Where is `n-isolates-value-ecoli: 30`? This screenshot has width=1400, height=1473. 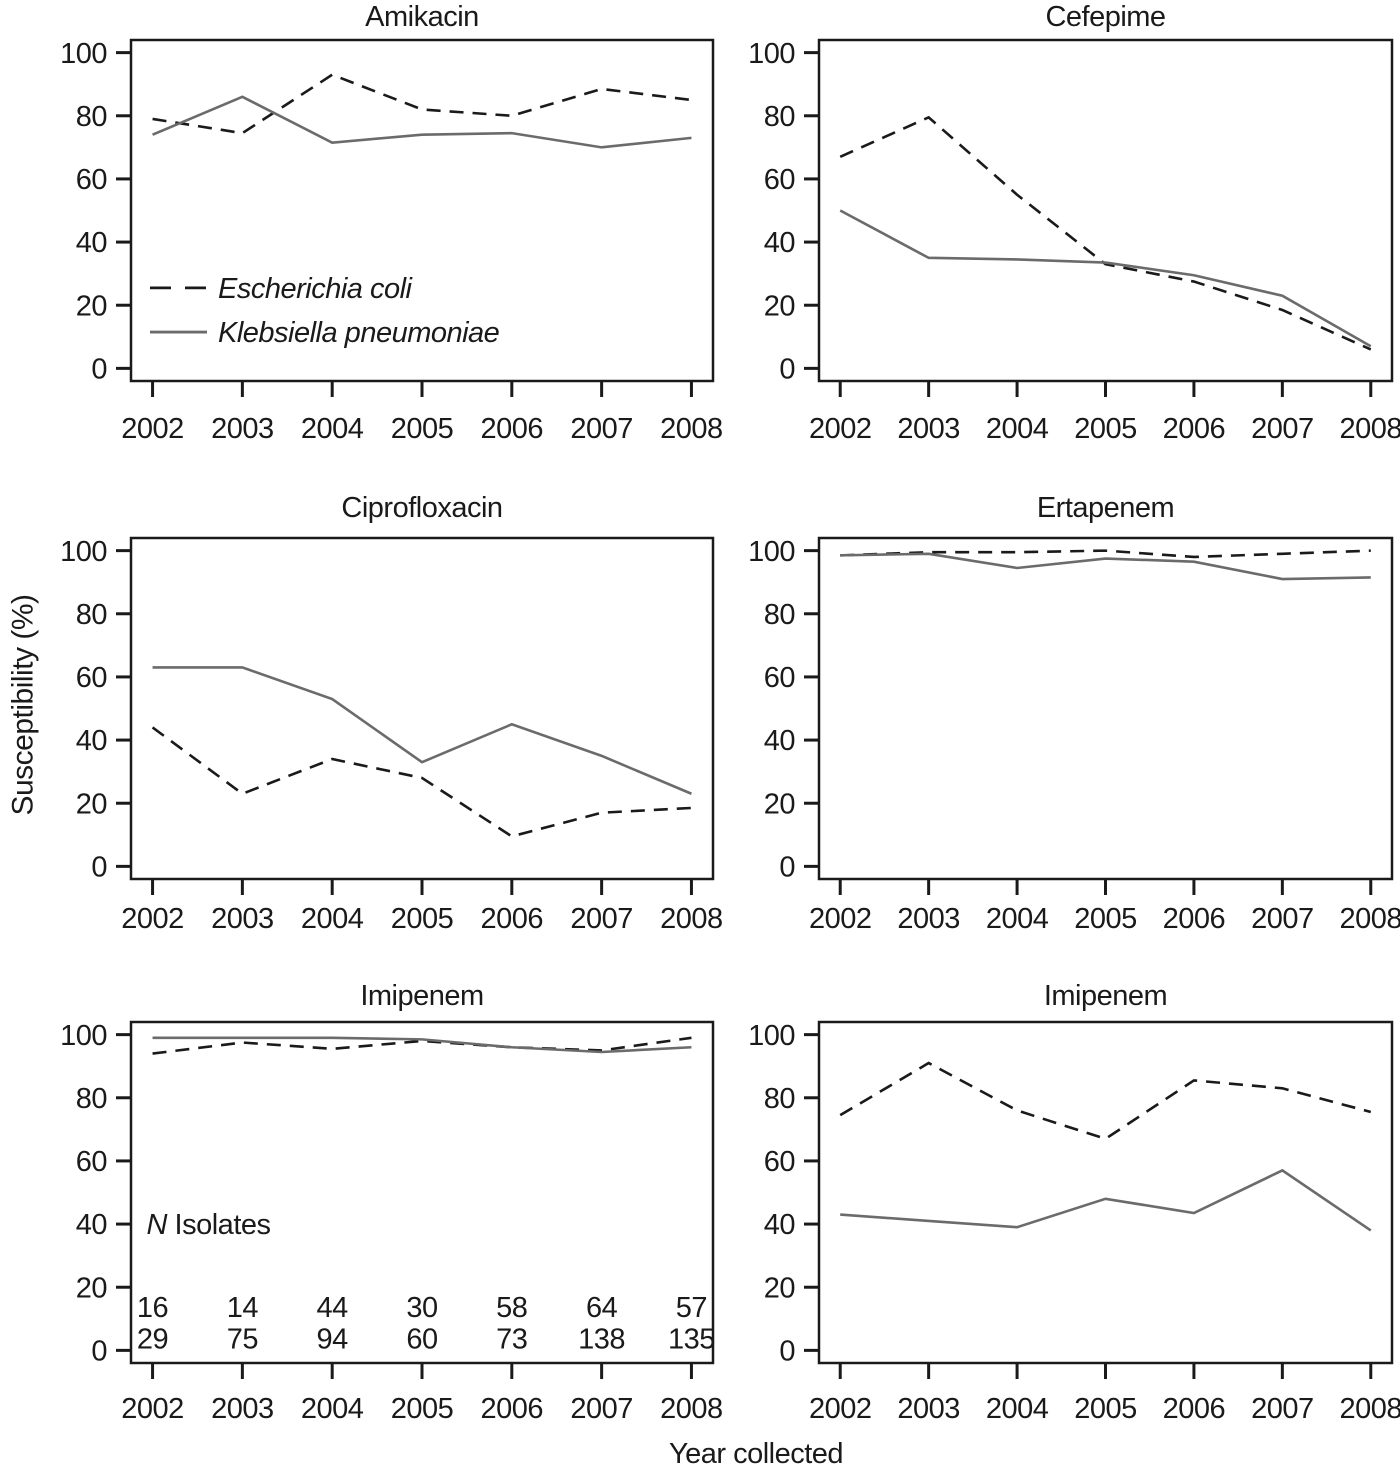 n-isolates-value-ecoli: 30 is located at coordinates (421, 1308).